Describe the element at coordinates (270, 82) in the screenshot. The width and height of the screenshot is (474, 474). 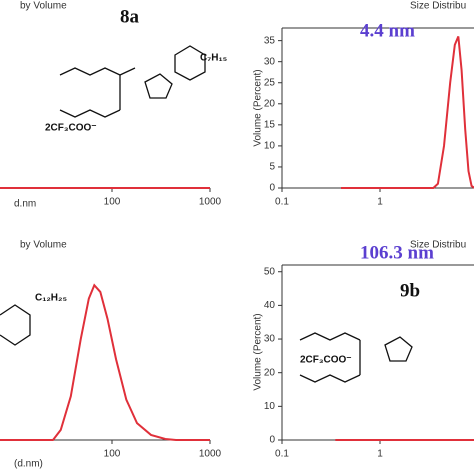
I see `y-tick-label: 25` at that location.